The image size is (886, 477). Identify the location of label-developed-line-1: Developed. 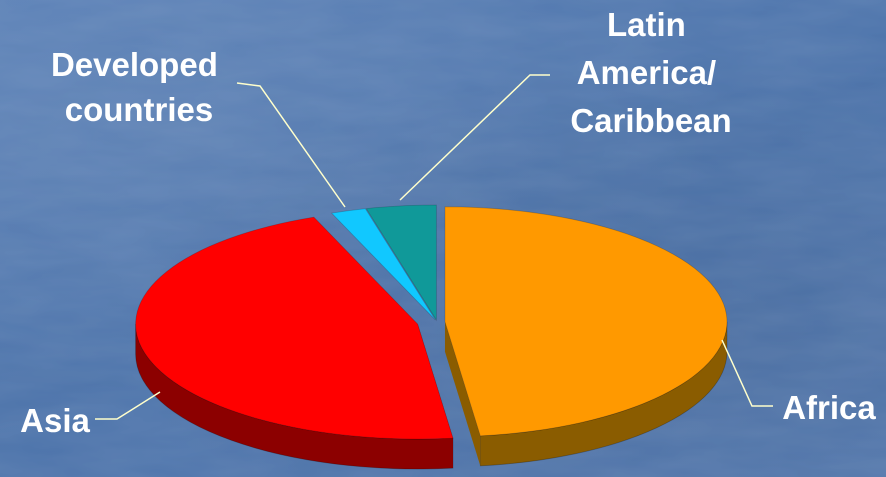
(134, 64).